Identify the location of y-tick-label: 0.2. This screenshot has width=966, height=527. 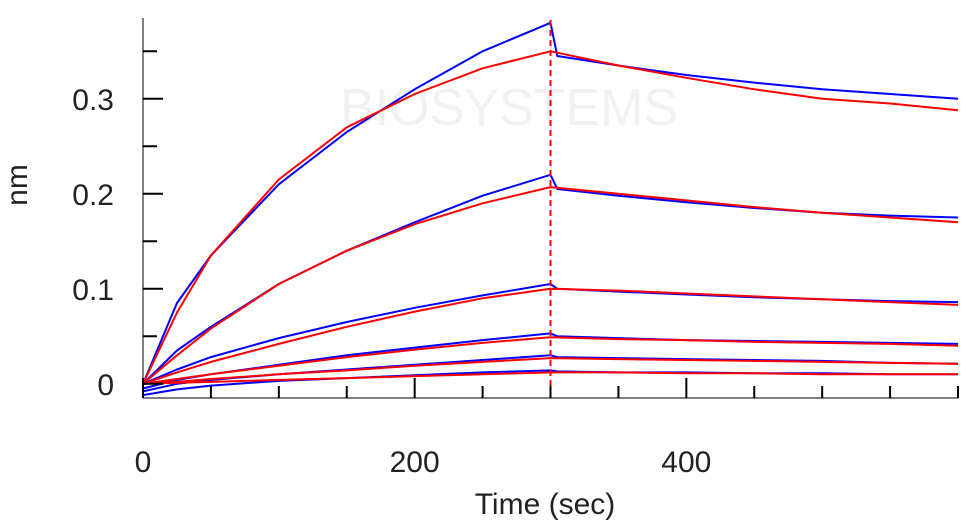
(93, 195).